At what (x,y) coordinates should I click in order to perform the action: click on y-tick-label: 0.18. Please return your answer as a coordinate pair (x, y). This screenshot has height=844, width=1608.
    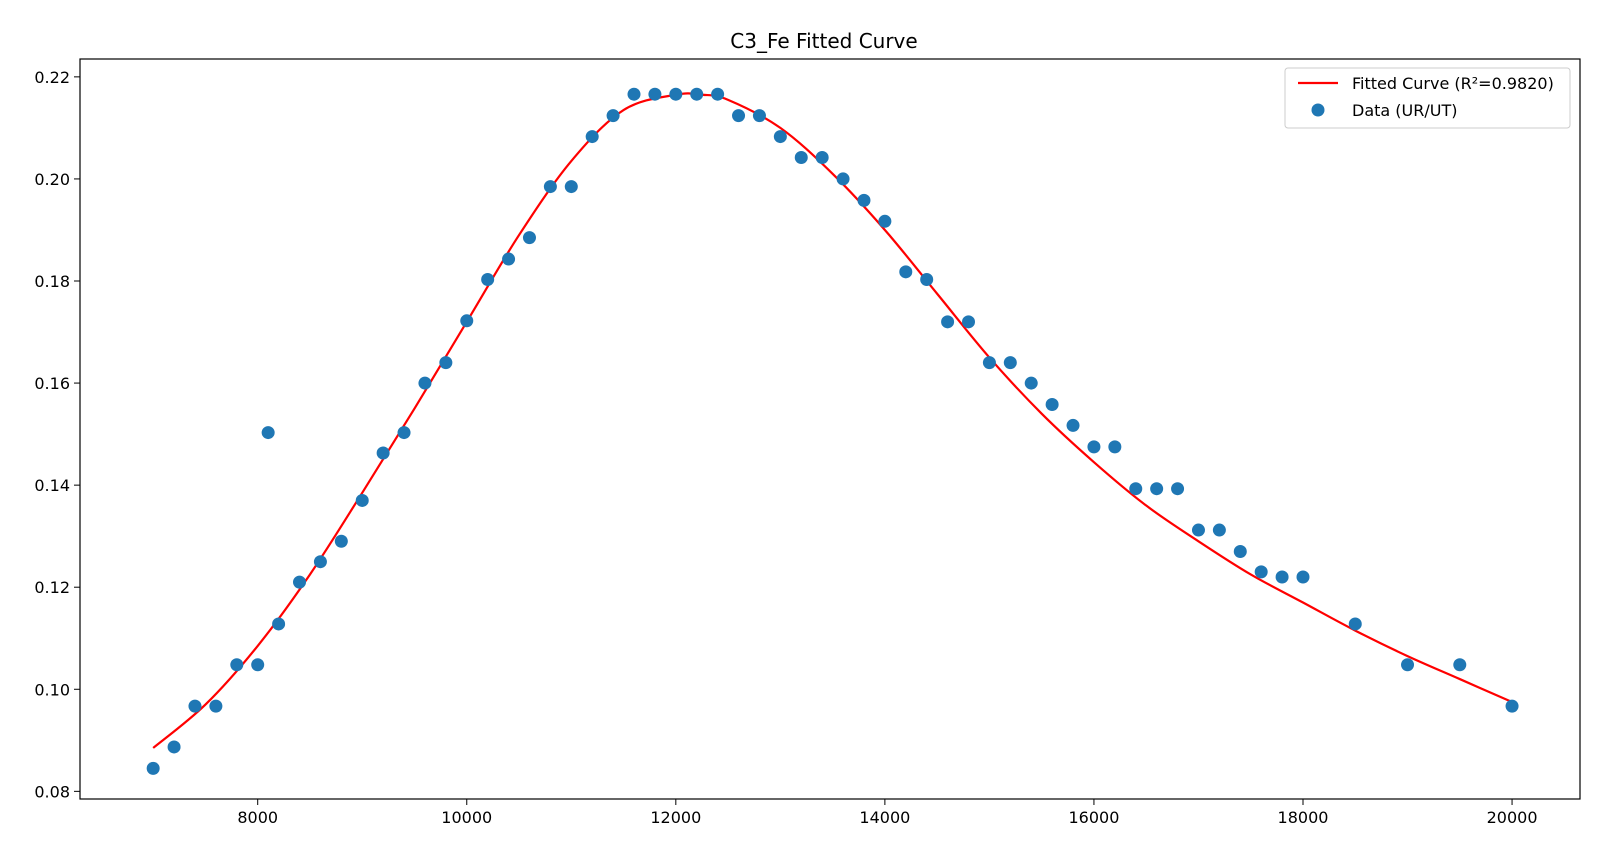
    Looking at the image, I should click on (52, 281).